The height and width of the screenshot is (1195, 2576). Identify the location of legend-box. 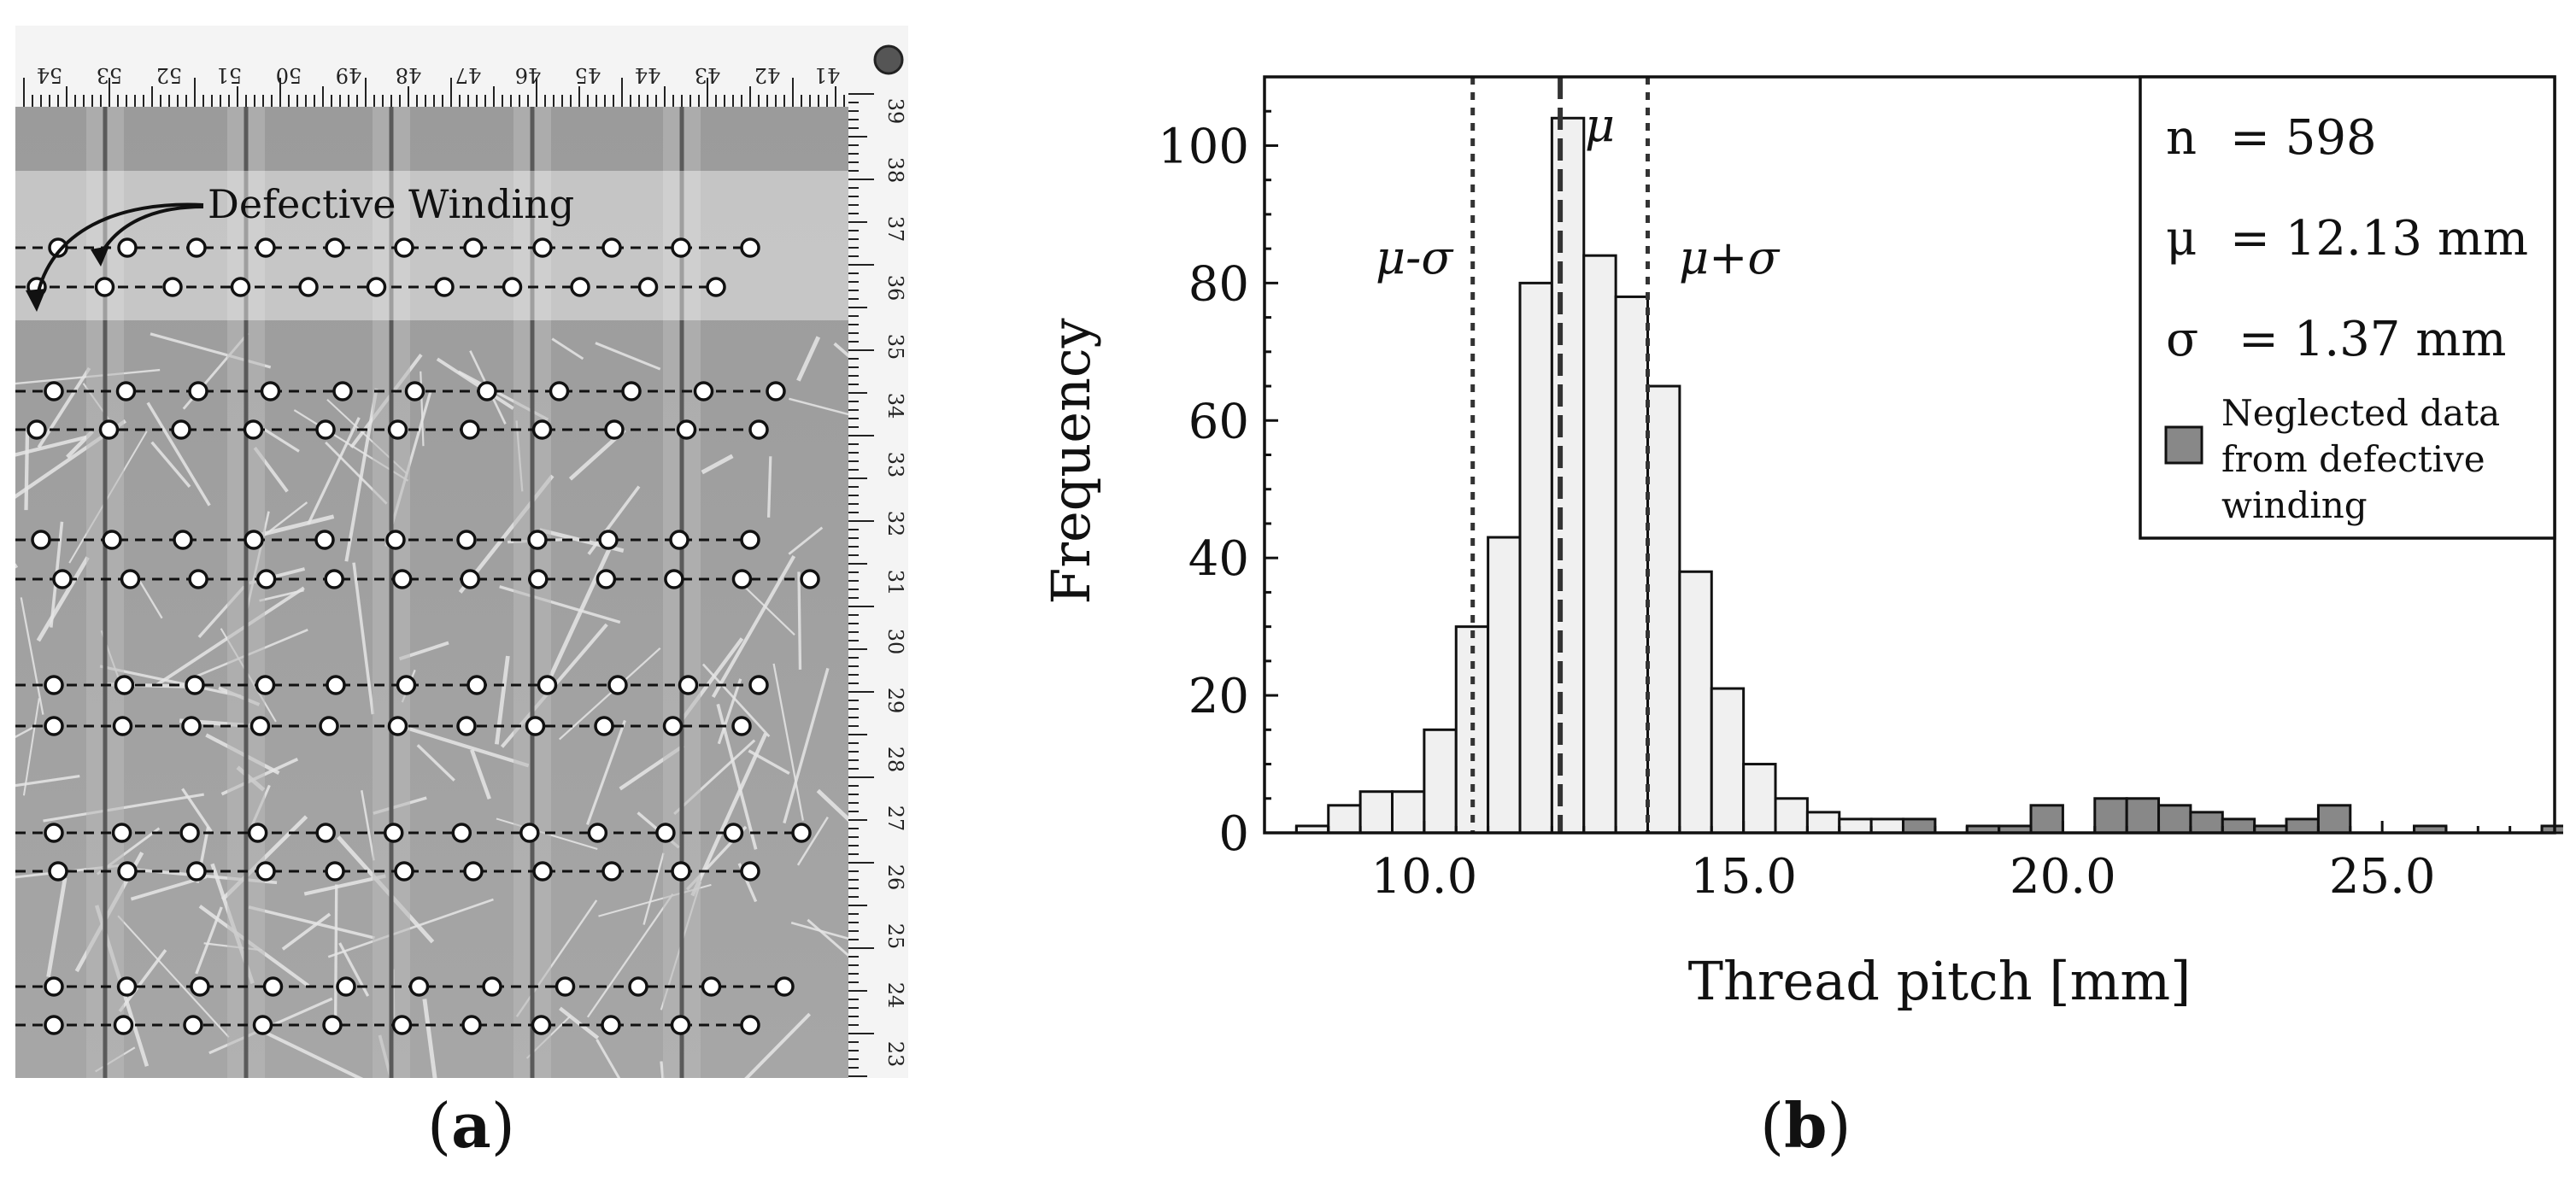
(2347, 307).